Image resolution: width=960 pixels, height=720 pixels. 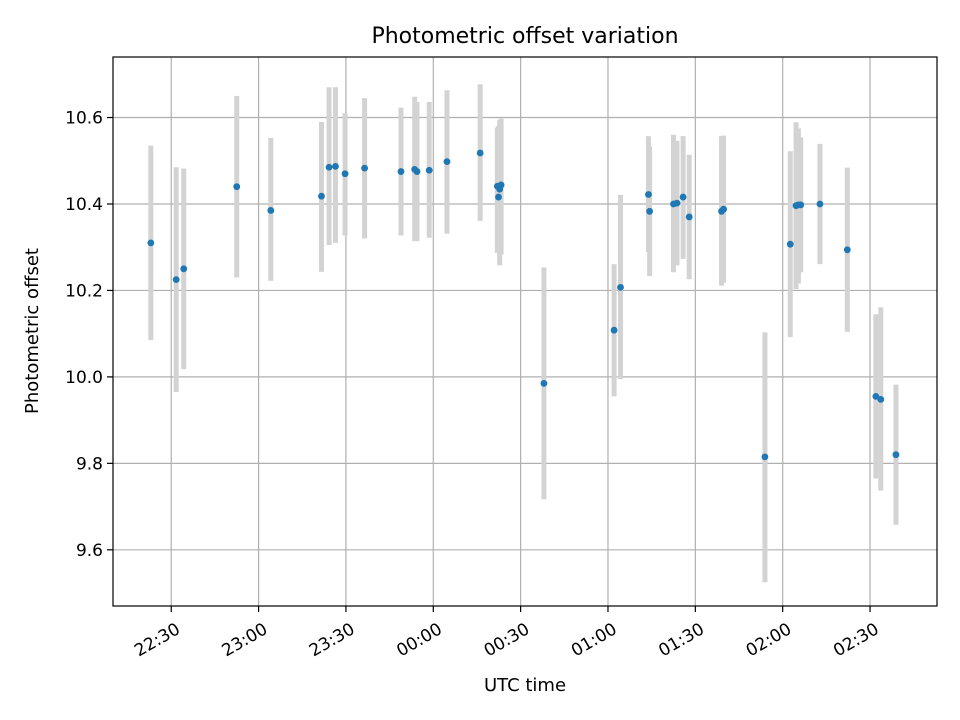 I want to click on chart-title: Photometric offset variation, so click(x=524, y=36).